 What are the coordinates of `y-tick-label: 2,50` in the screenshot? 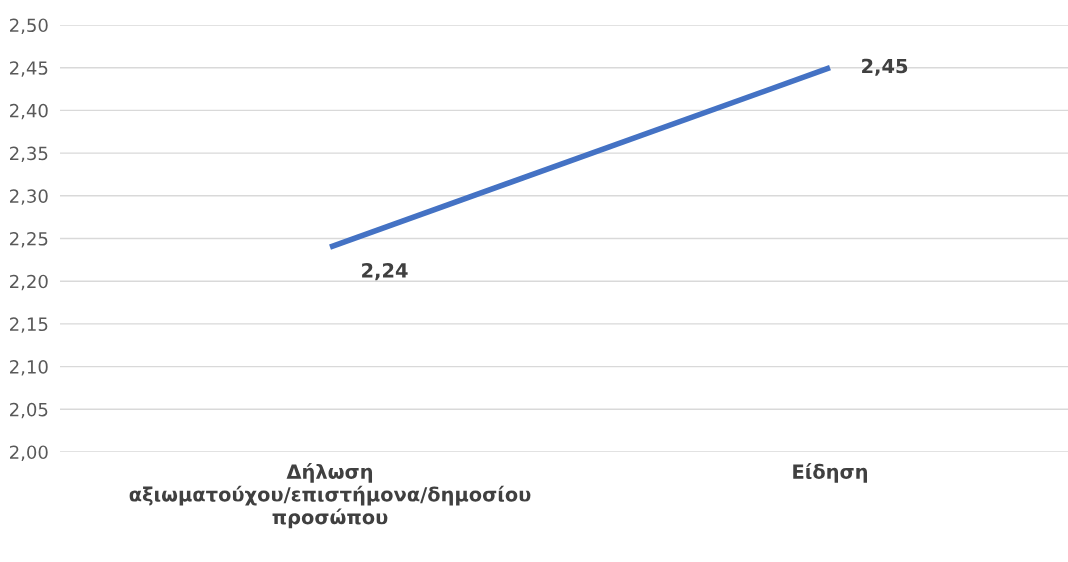 It's located at (29, 26).